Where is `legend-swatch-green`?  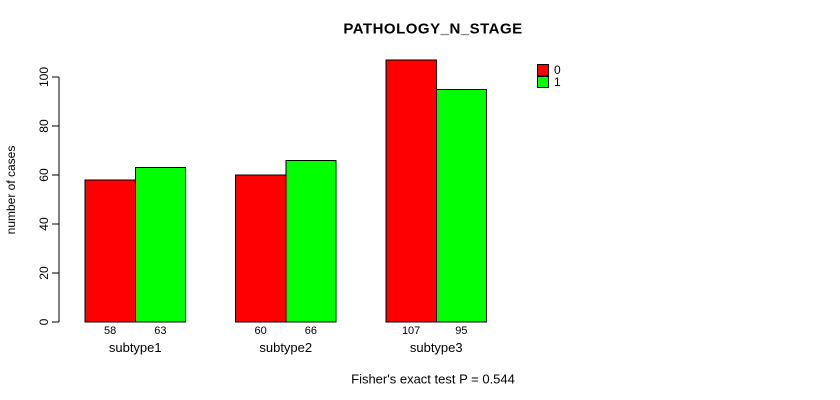
legend-swatch-green is located at coordinates (543, 82).